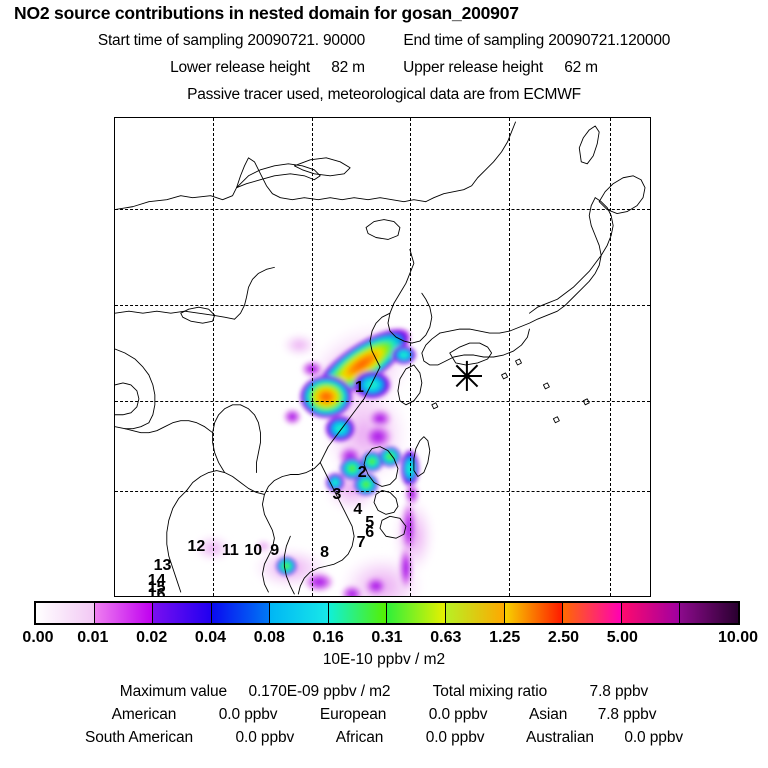 Image resolution: width=768 pixels, height=768 pixels. I want to click on region-african-label: African, so click(359, 737).